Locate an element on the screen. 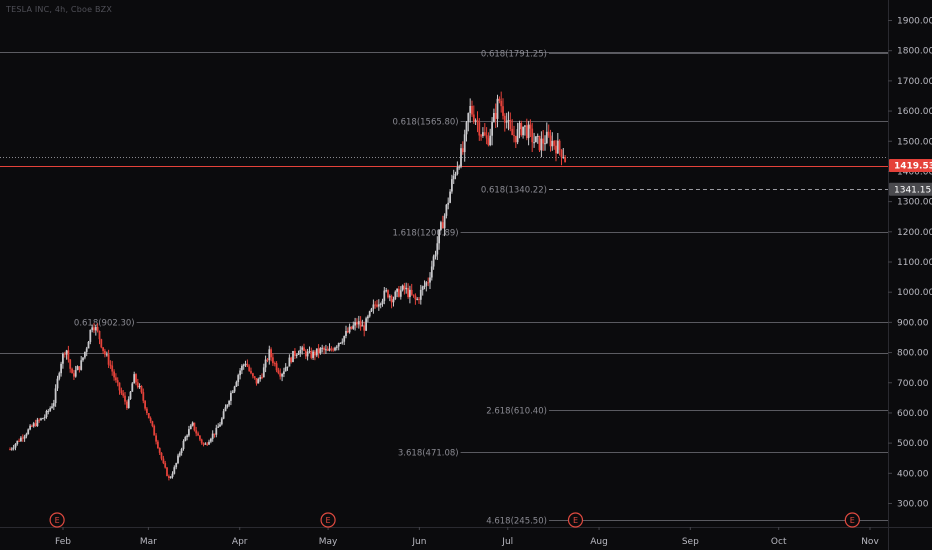 The image size is (932, 550). earnings-marker-0: E is located at coordinates (57, 520).